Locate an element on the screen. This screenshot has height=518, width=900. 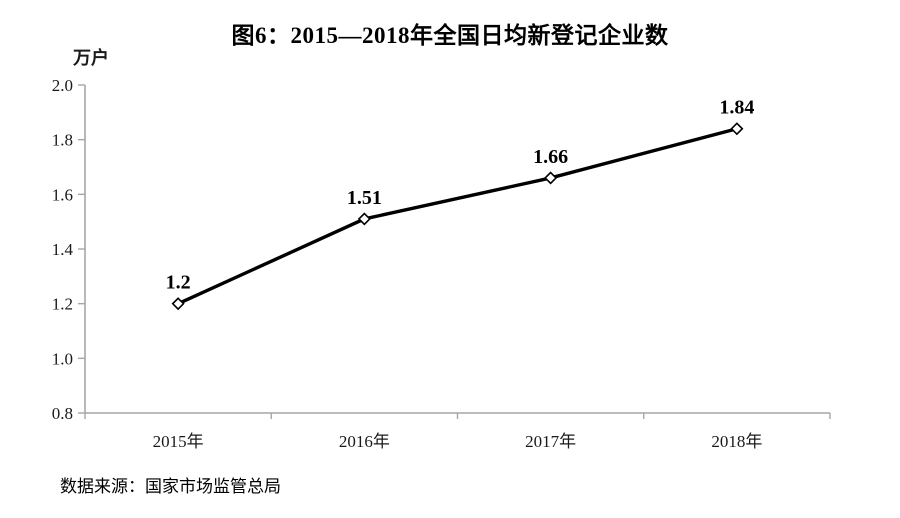
y-tick-label: 0.8 is located at coordinates (62, 413).